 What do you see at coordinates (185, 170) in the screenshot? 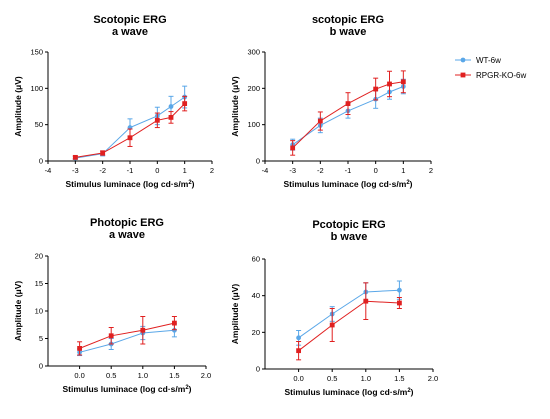
I see `x-tick-label: 1` at bounding box center [185, 170].